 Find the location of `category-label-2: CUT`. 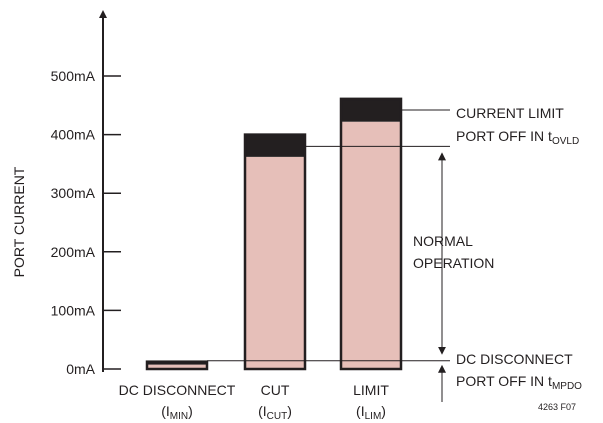

category-label-2: CUT is located at coordinates (275, 390).